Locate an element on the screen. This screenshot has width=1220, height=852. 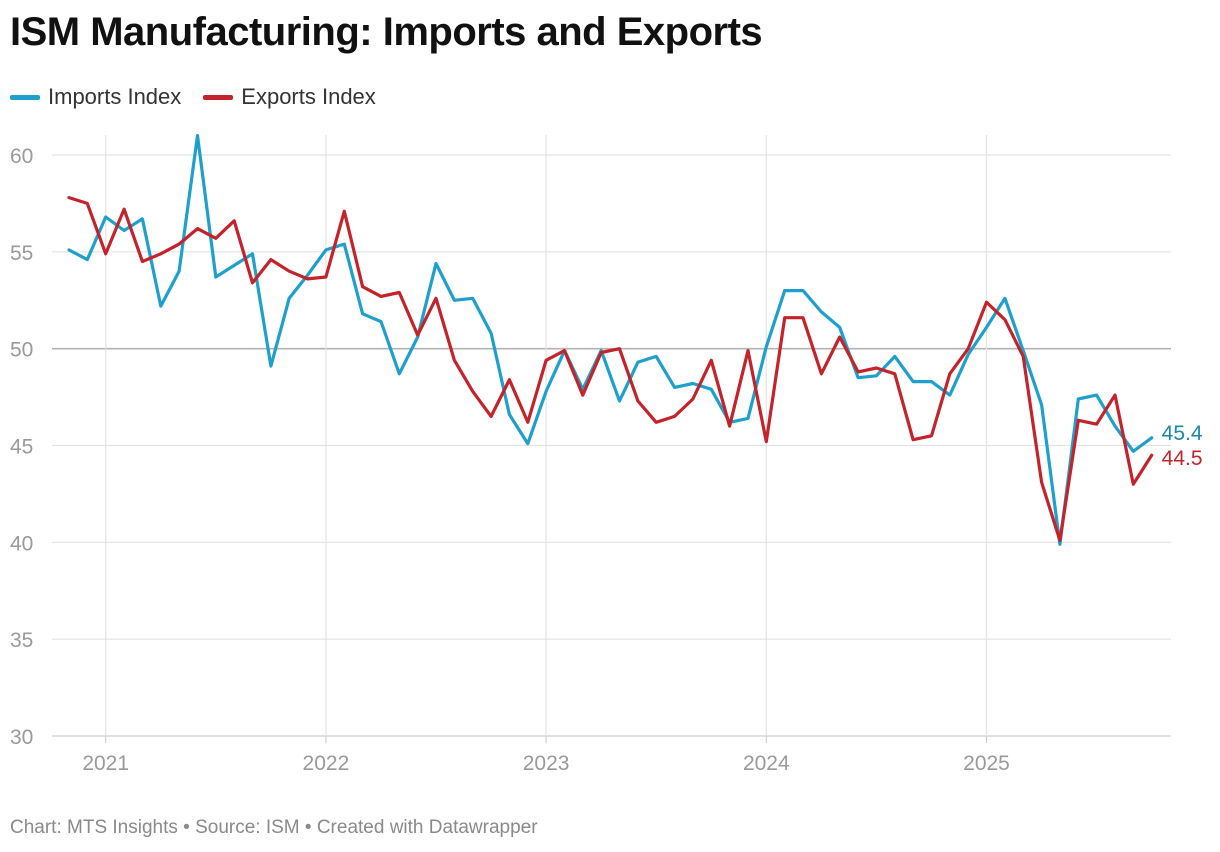
chart-title: ISM Manufacturing: Imports and Exports is located at coordinates (386, 32).